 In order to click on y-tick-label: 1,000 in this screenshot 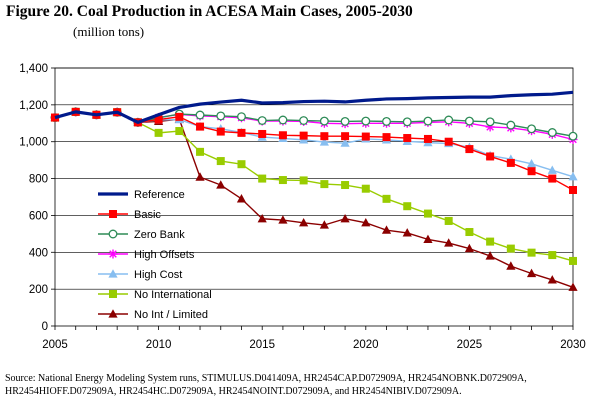, I will do `click(33, 143)`.